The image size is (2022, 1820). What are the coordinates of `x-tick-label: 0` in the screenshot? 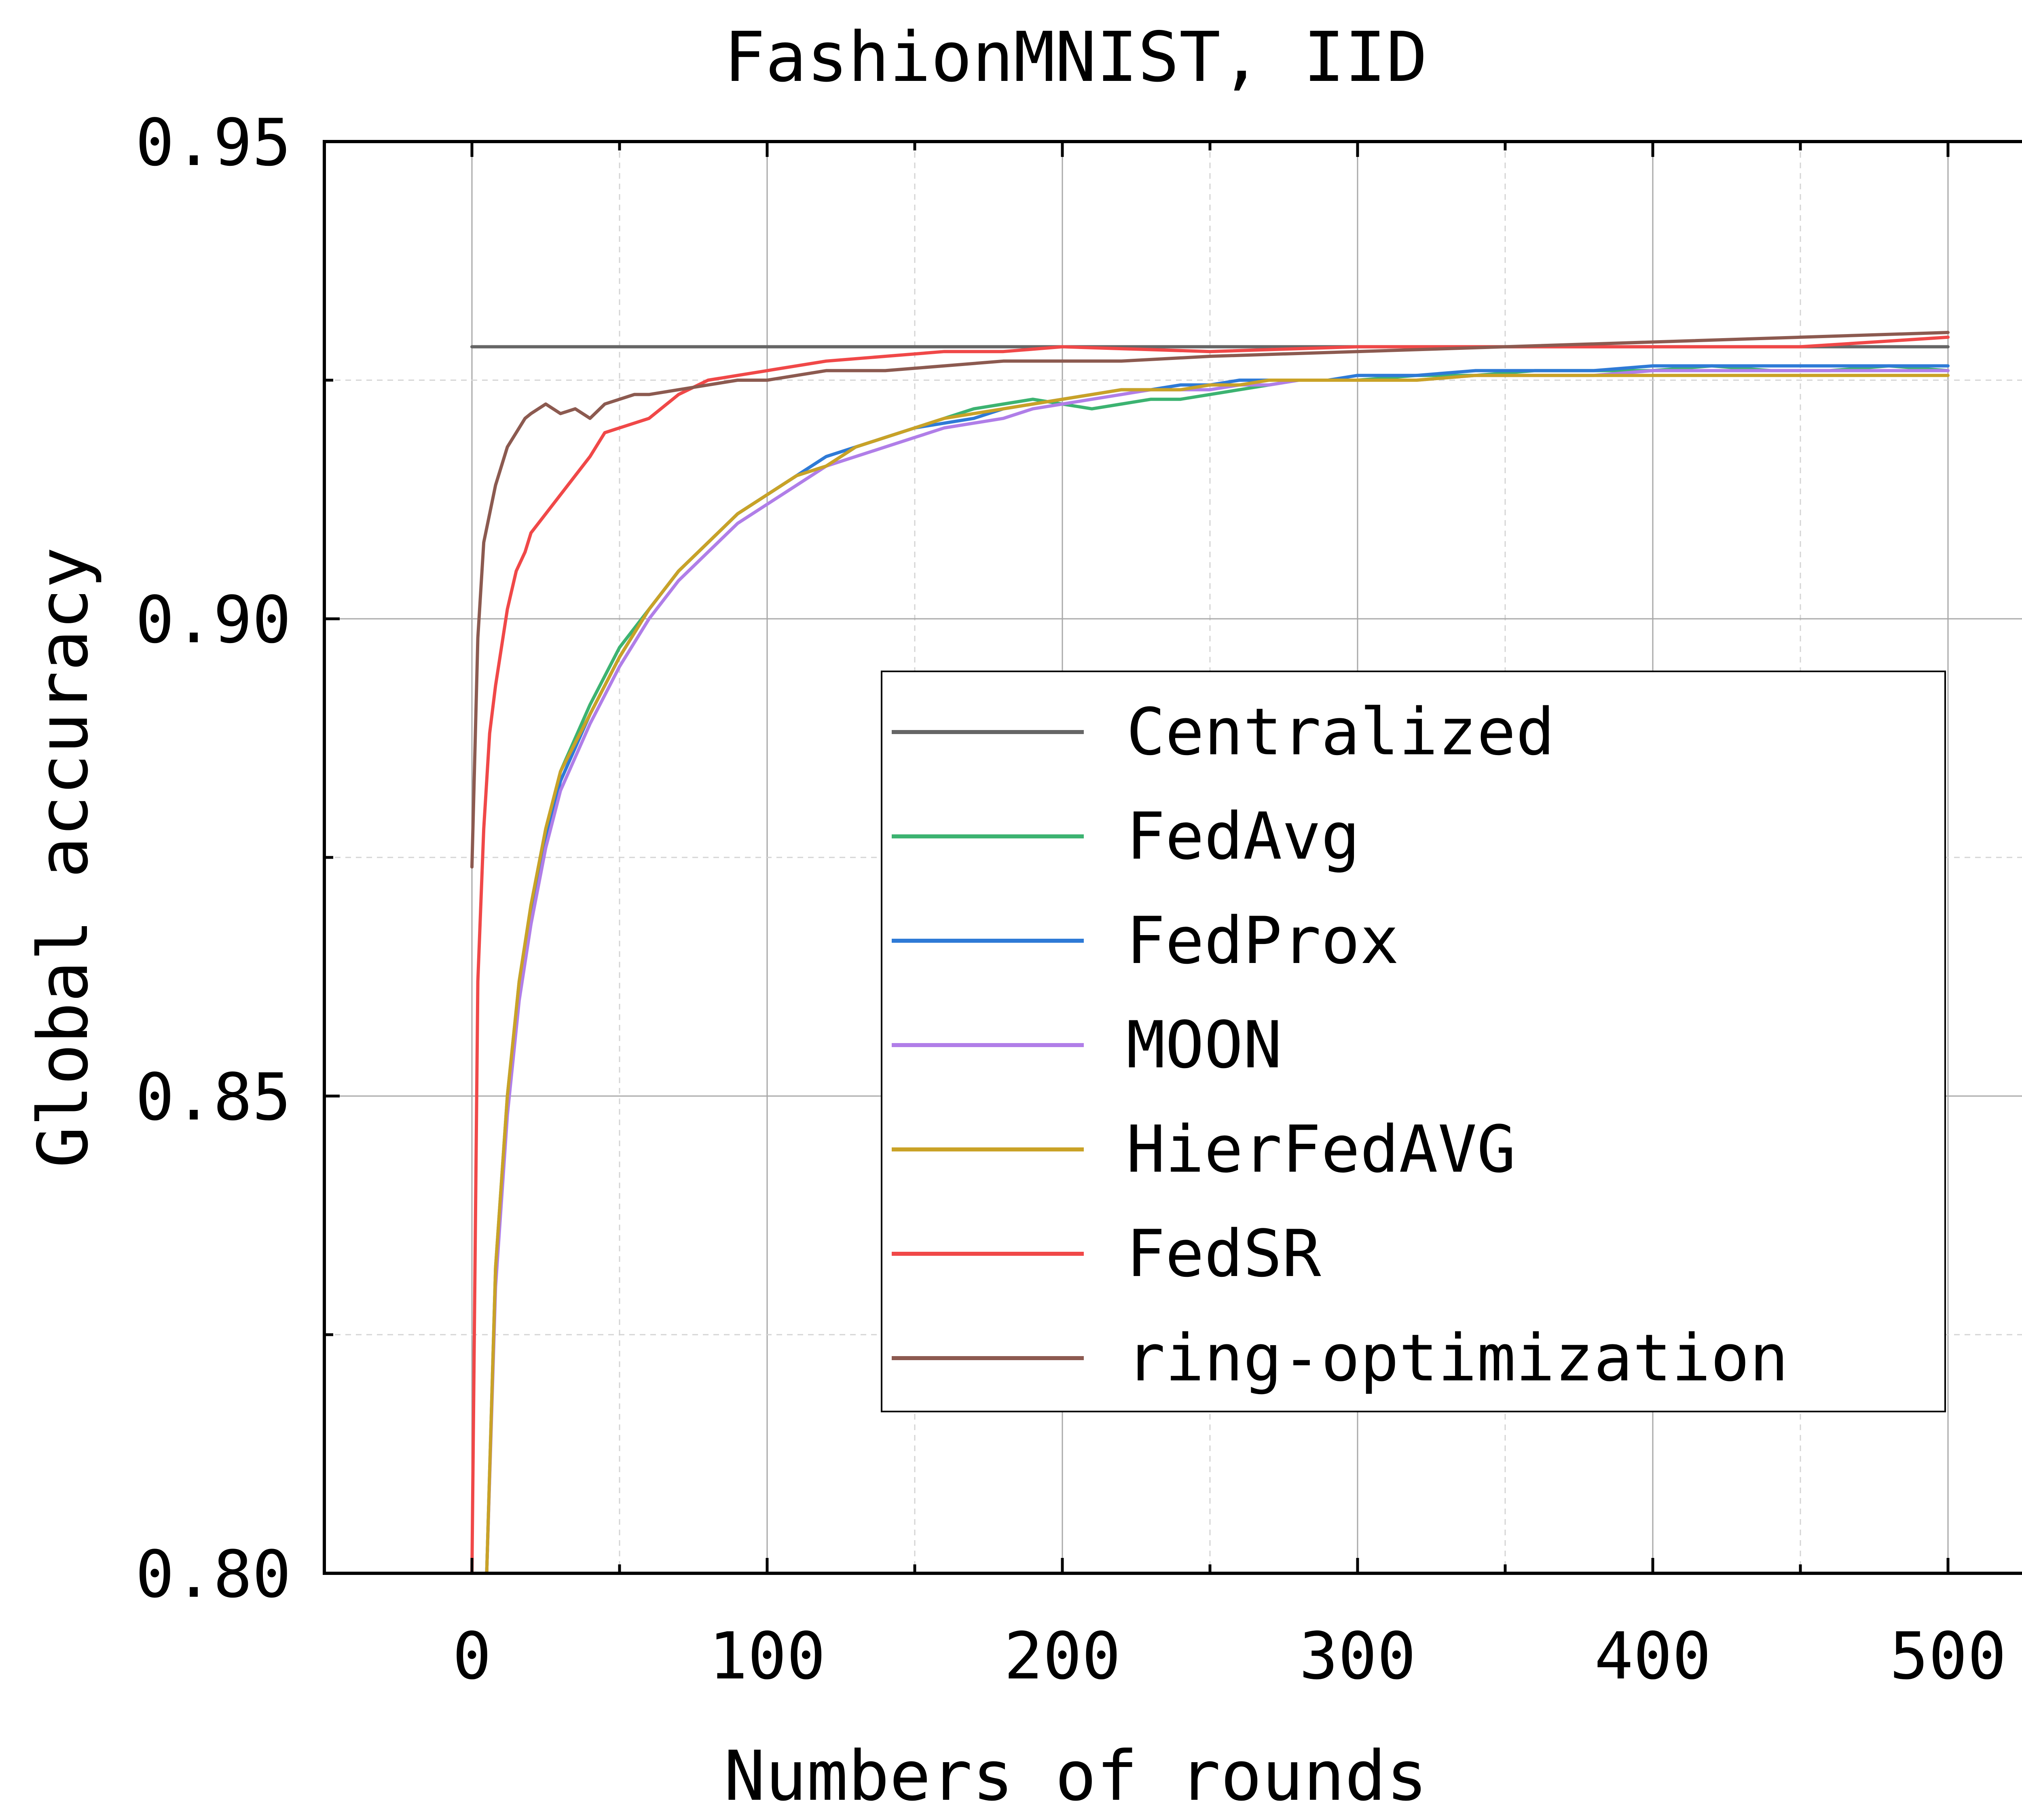 It's located at (472, 1656).